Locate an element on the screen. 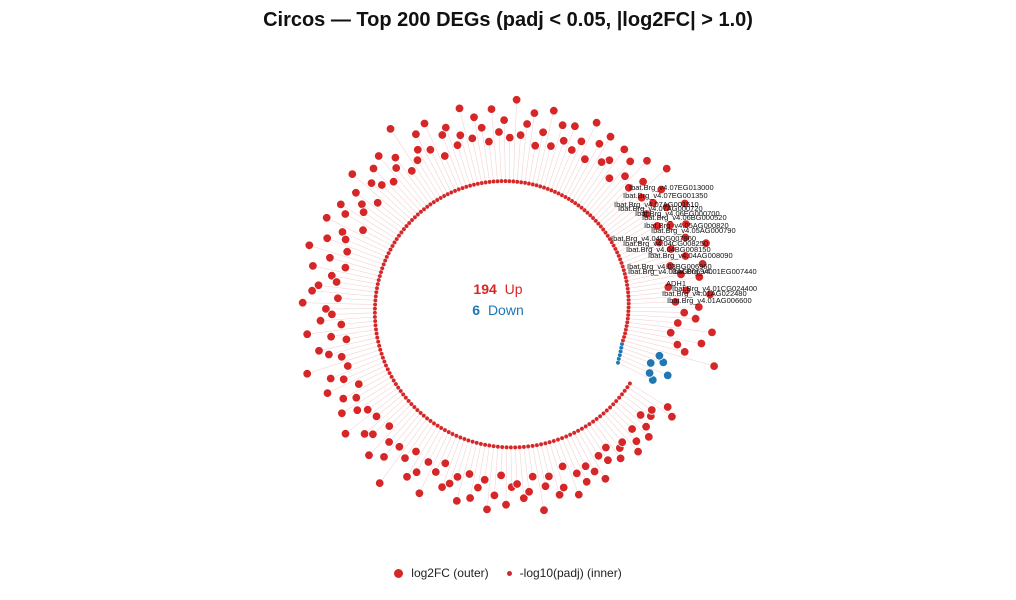 Image resolution: width=1016 pixels, height=600 pixels. legend-item-outer: log2FC (outer) is located at coordinates (441, 573).